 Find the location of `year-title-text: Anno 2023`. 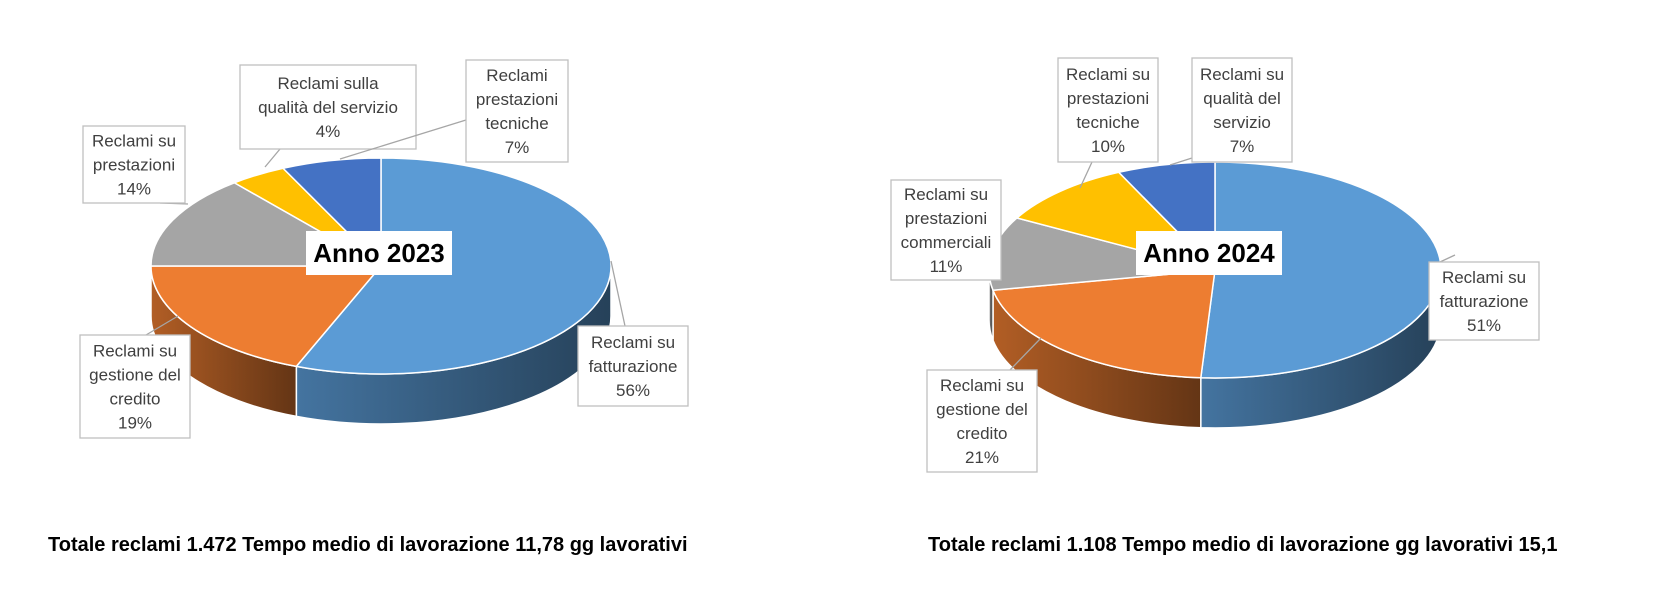

year-title-text: Anno 2023 is located at coordinates (379, 253).